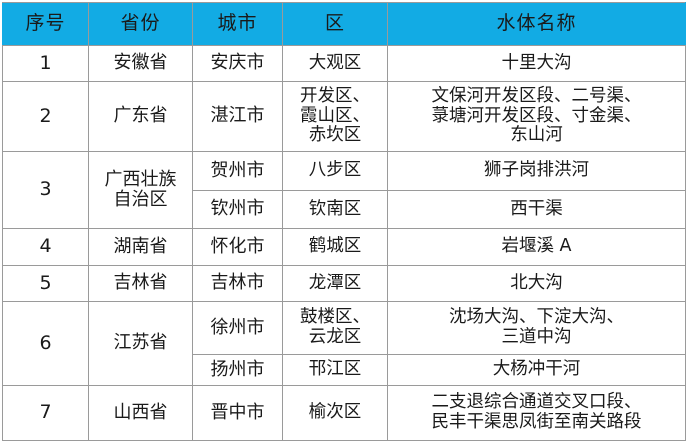  I want to click on column-header-city: 城市, so click(237, 24).